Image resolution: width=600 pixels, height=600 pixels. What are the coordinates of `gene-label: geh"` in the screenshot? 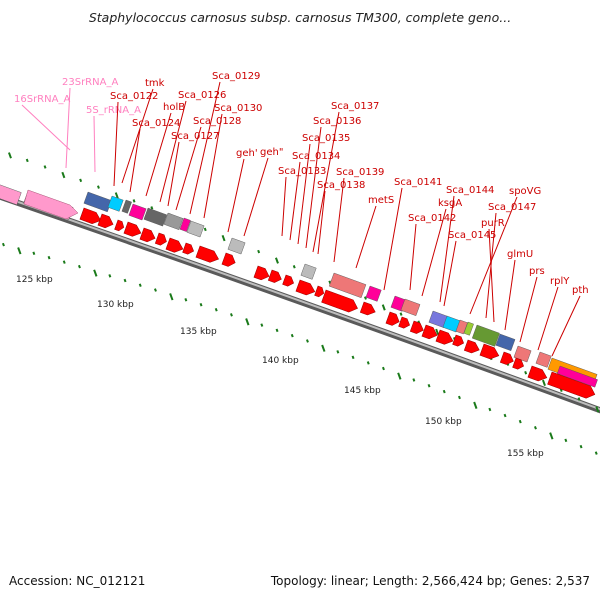 It's located at (271, 152).